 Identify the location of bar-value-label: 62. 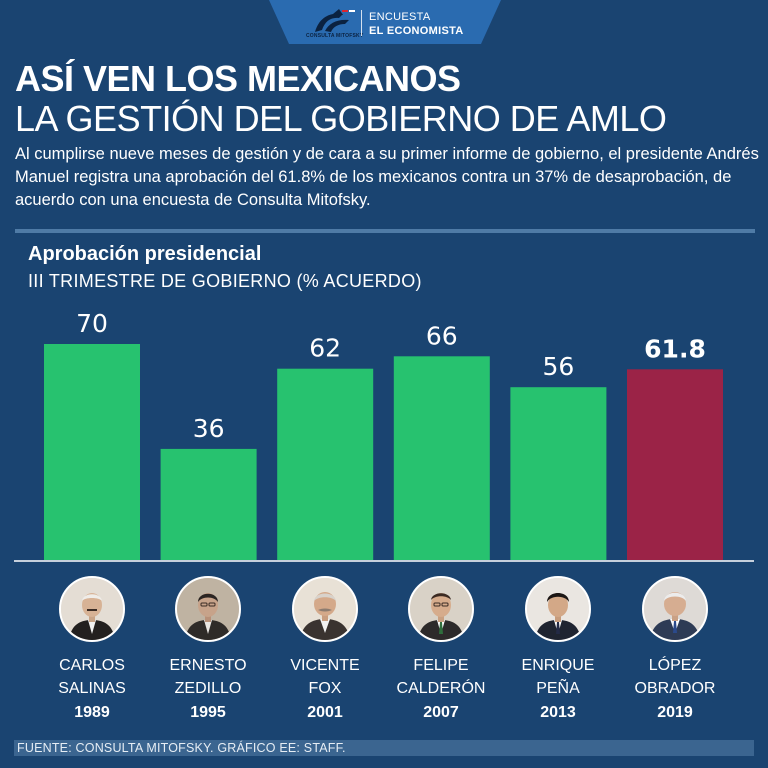
(325, 348).